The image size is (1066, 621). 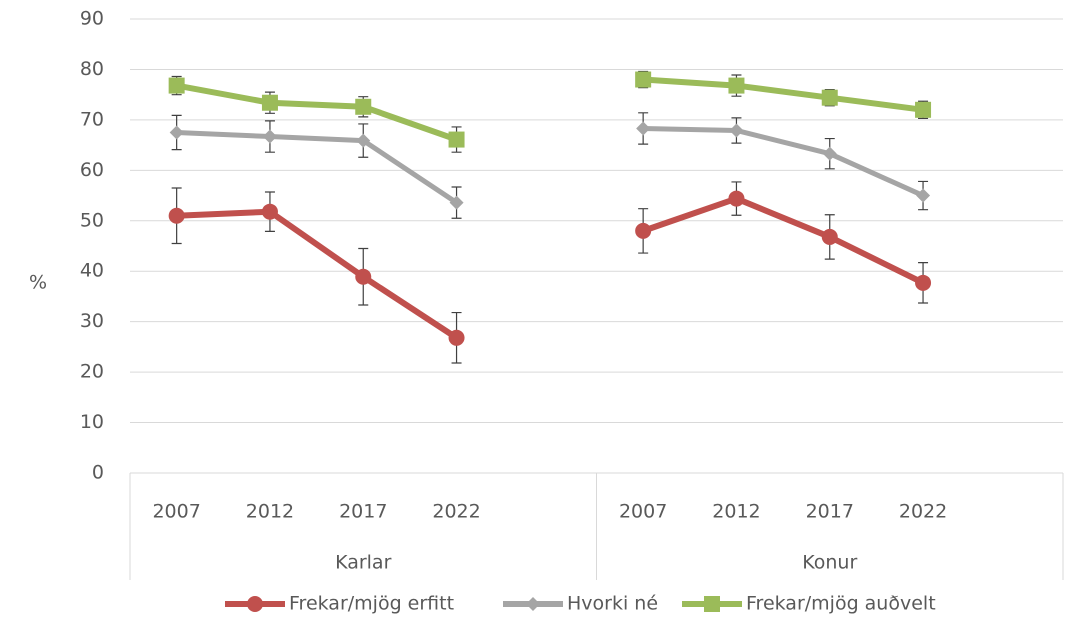 What do you see at coordinates (841, 604) in the screenshot?
I see `legend-label: Frekar/mjög auðvelt` at bounding box center [841, 604].